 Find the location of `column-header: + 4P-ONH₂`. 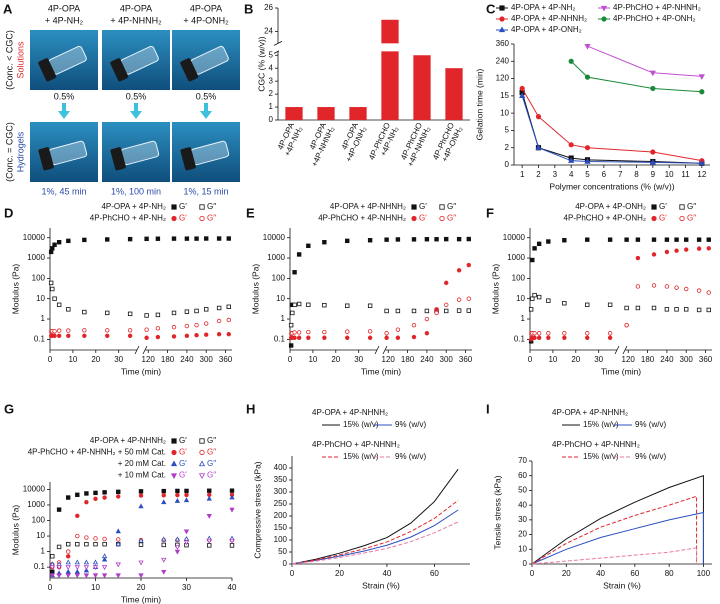

column-header: + 4P-ONH₂ is located at coordinates (206, 20).